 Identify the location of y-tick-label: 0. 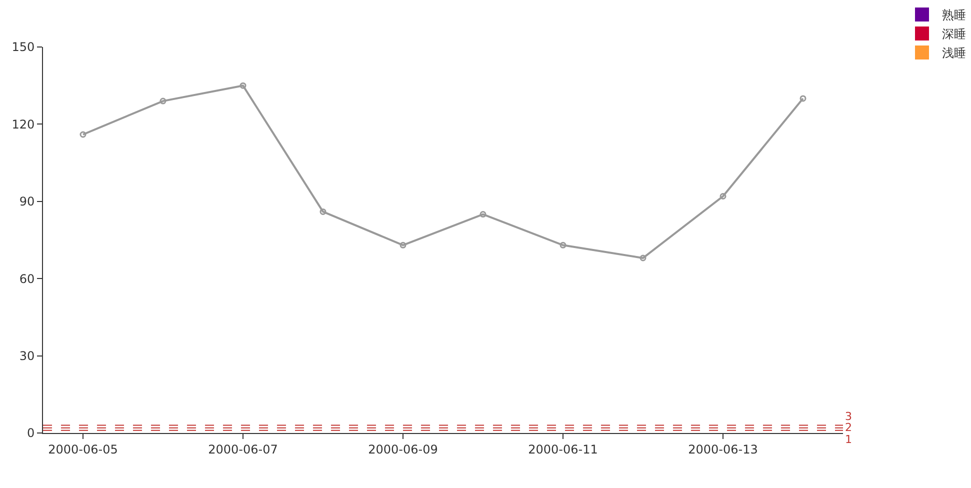
(30, 433).